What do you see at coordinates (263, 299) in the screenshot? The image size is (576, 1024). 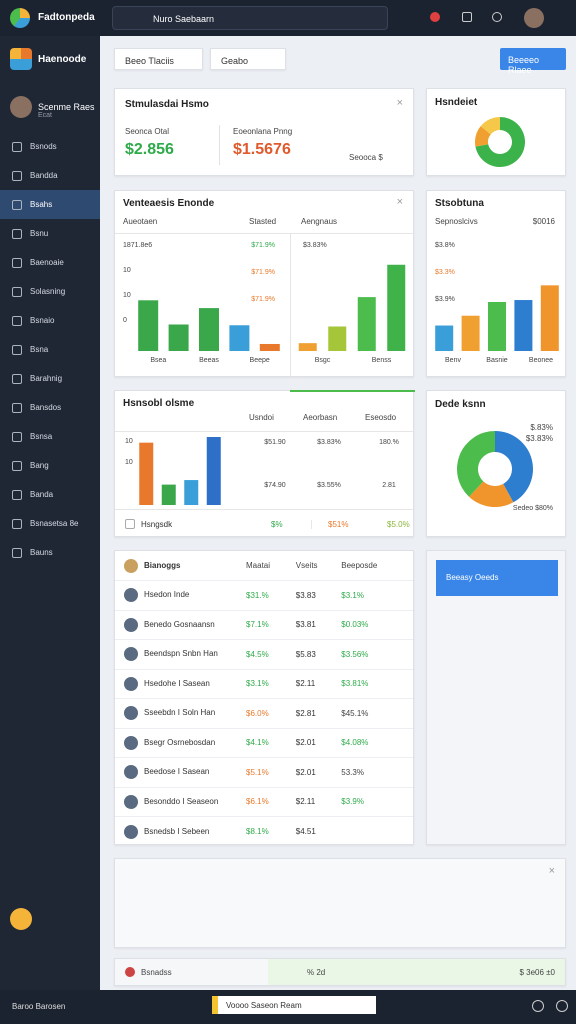 I see `note: $71.9%` at bounding box center [263, 299].